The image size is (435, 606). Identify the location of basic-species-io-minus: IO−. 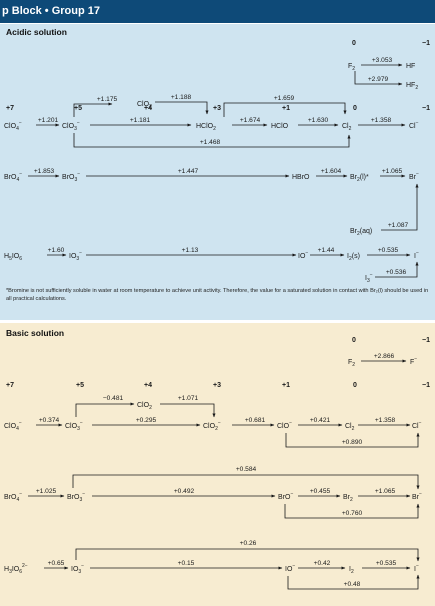
(290, 568).